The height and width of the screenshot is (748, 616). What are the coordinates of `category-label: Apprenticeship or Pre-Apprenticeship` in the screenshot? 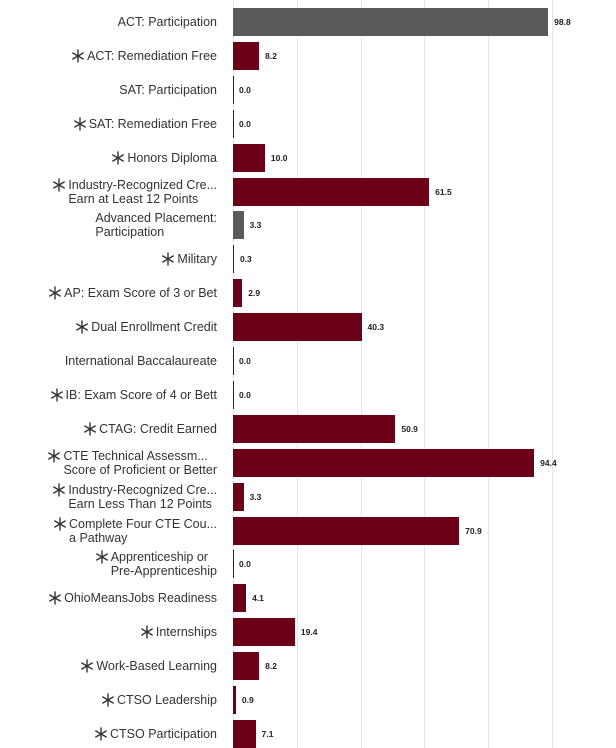 It's located at (109, 564).